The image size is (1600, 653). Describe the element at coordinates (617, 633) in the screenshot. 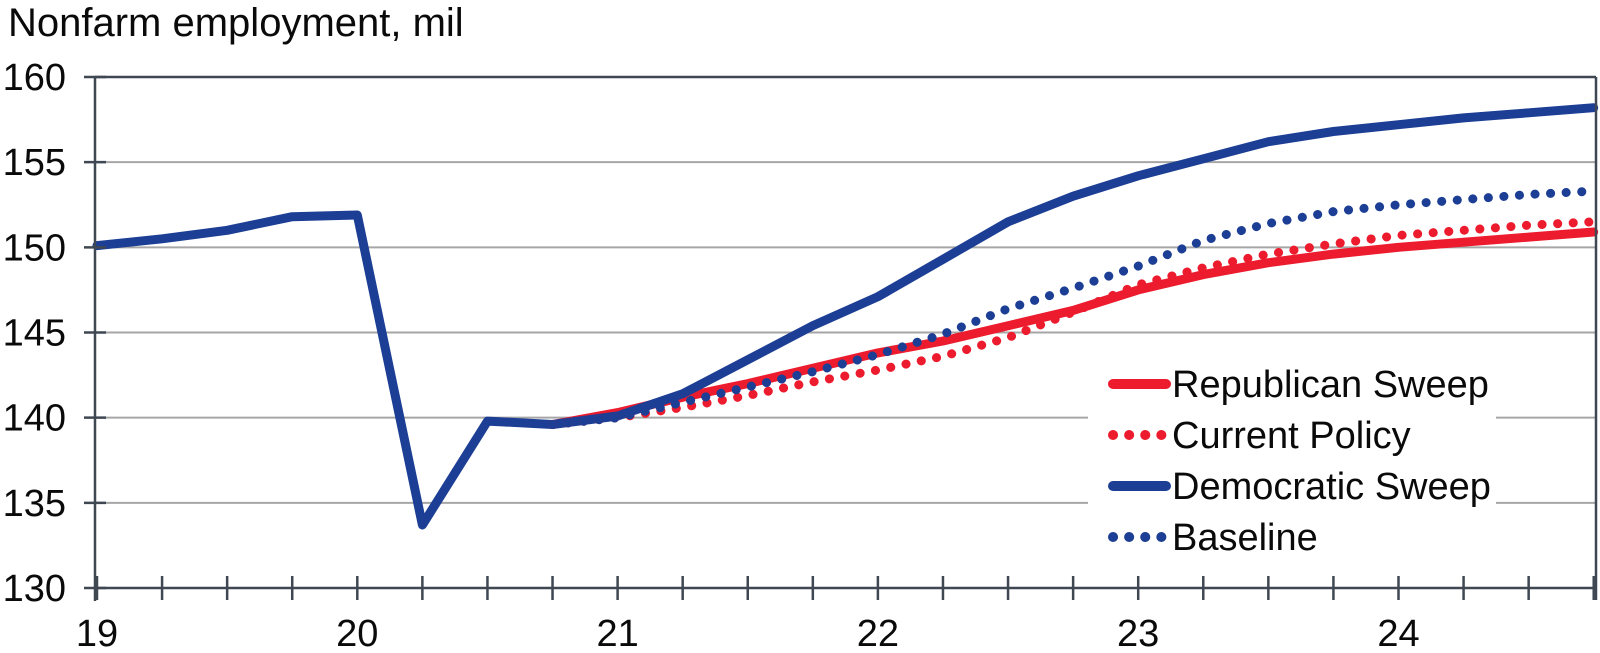

I see `x-tick-label-21: 21` at that location.